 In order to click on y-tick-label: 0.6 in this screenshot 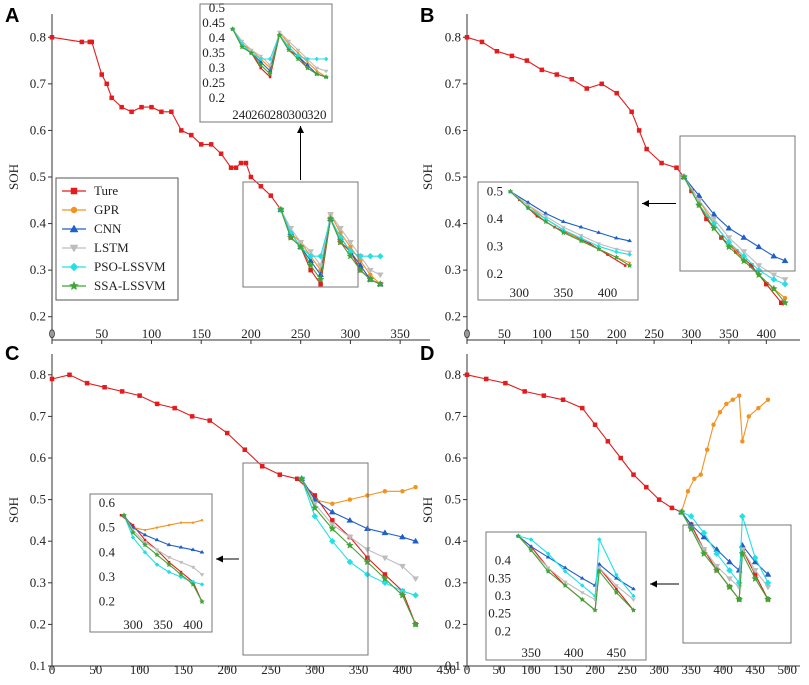, I will do `click(453, 129)`.